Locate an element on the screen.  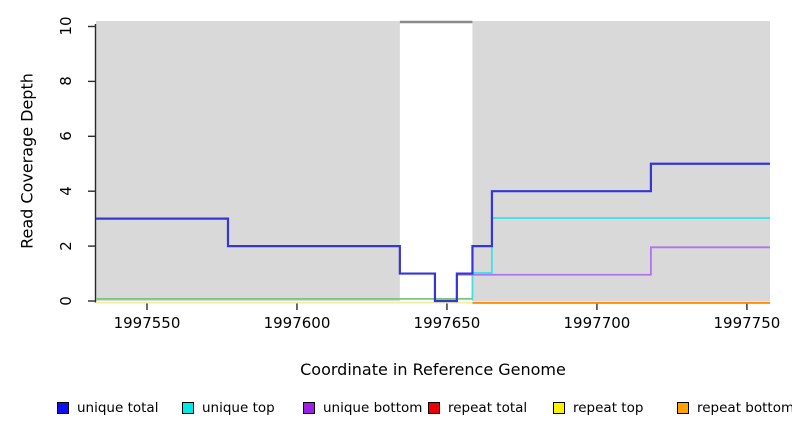
x-tick-label: 1997650 is located at coordinates (447, 323).